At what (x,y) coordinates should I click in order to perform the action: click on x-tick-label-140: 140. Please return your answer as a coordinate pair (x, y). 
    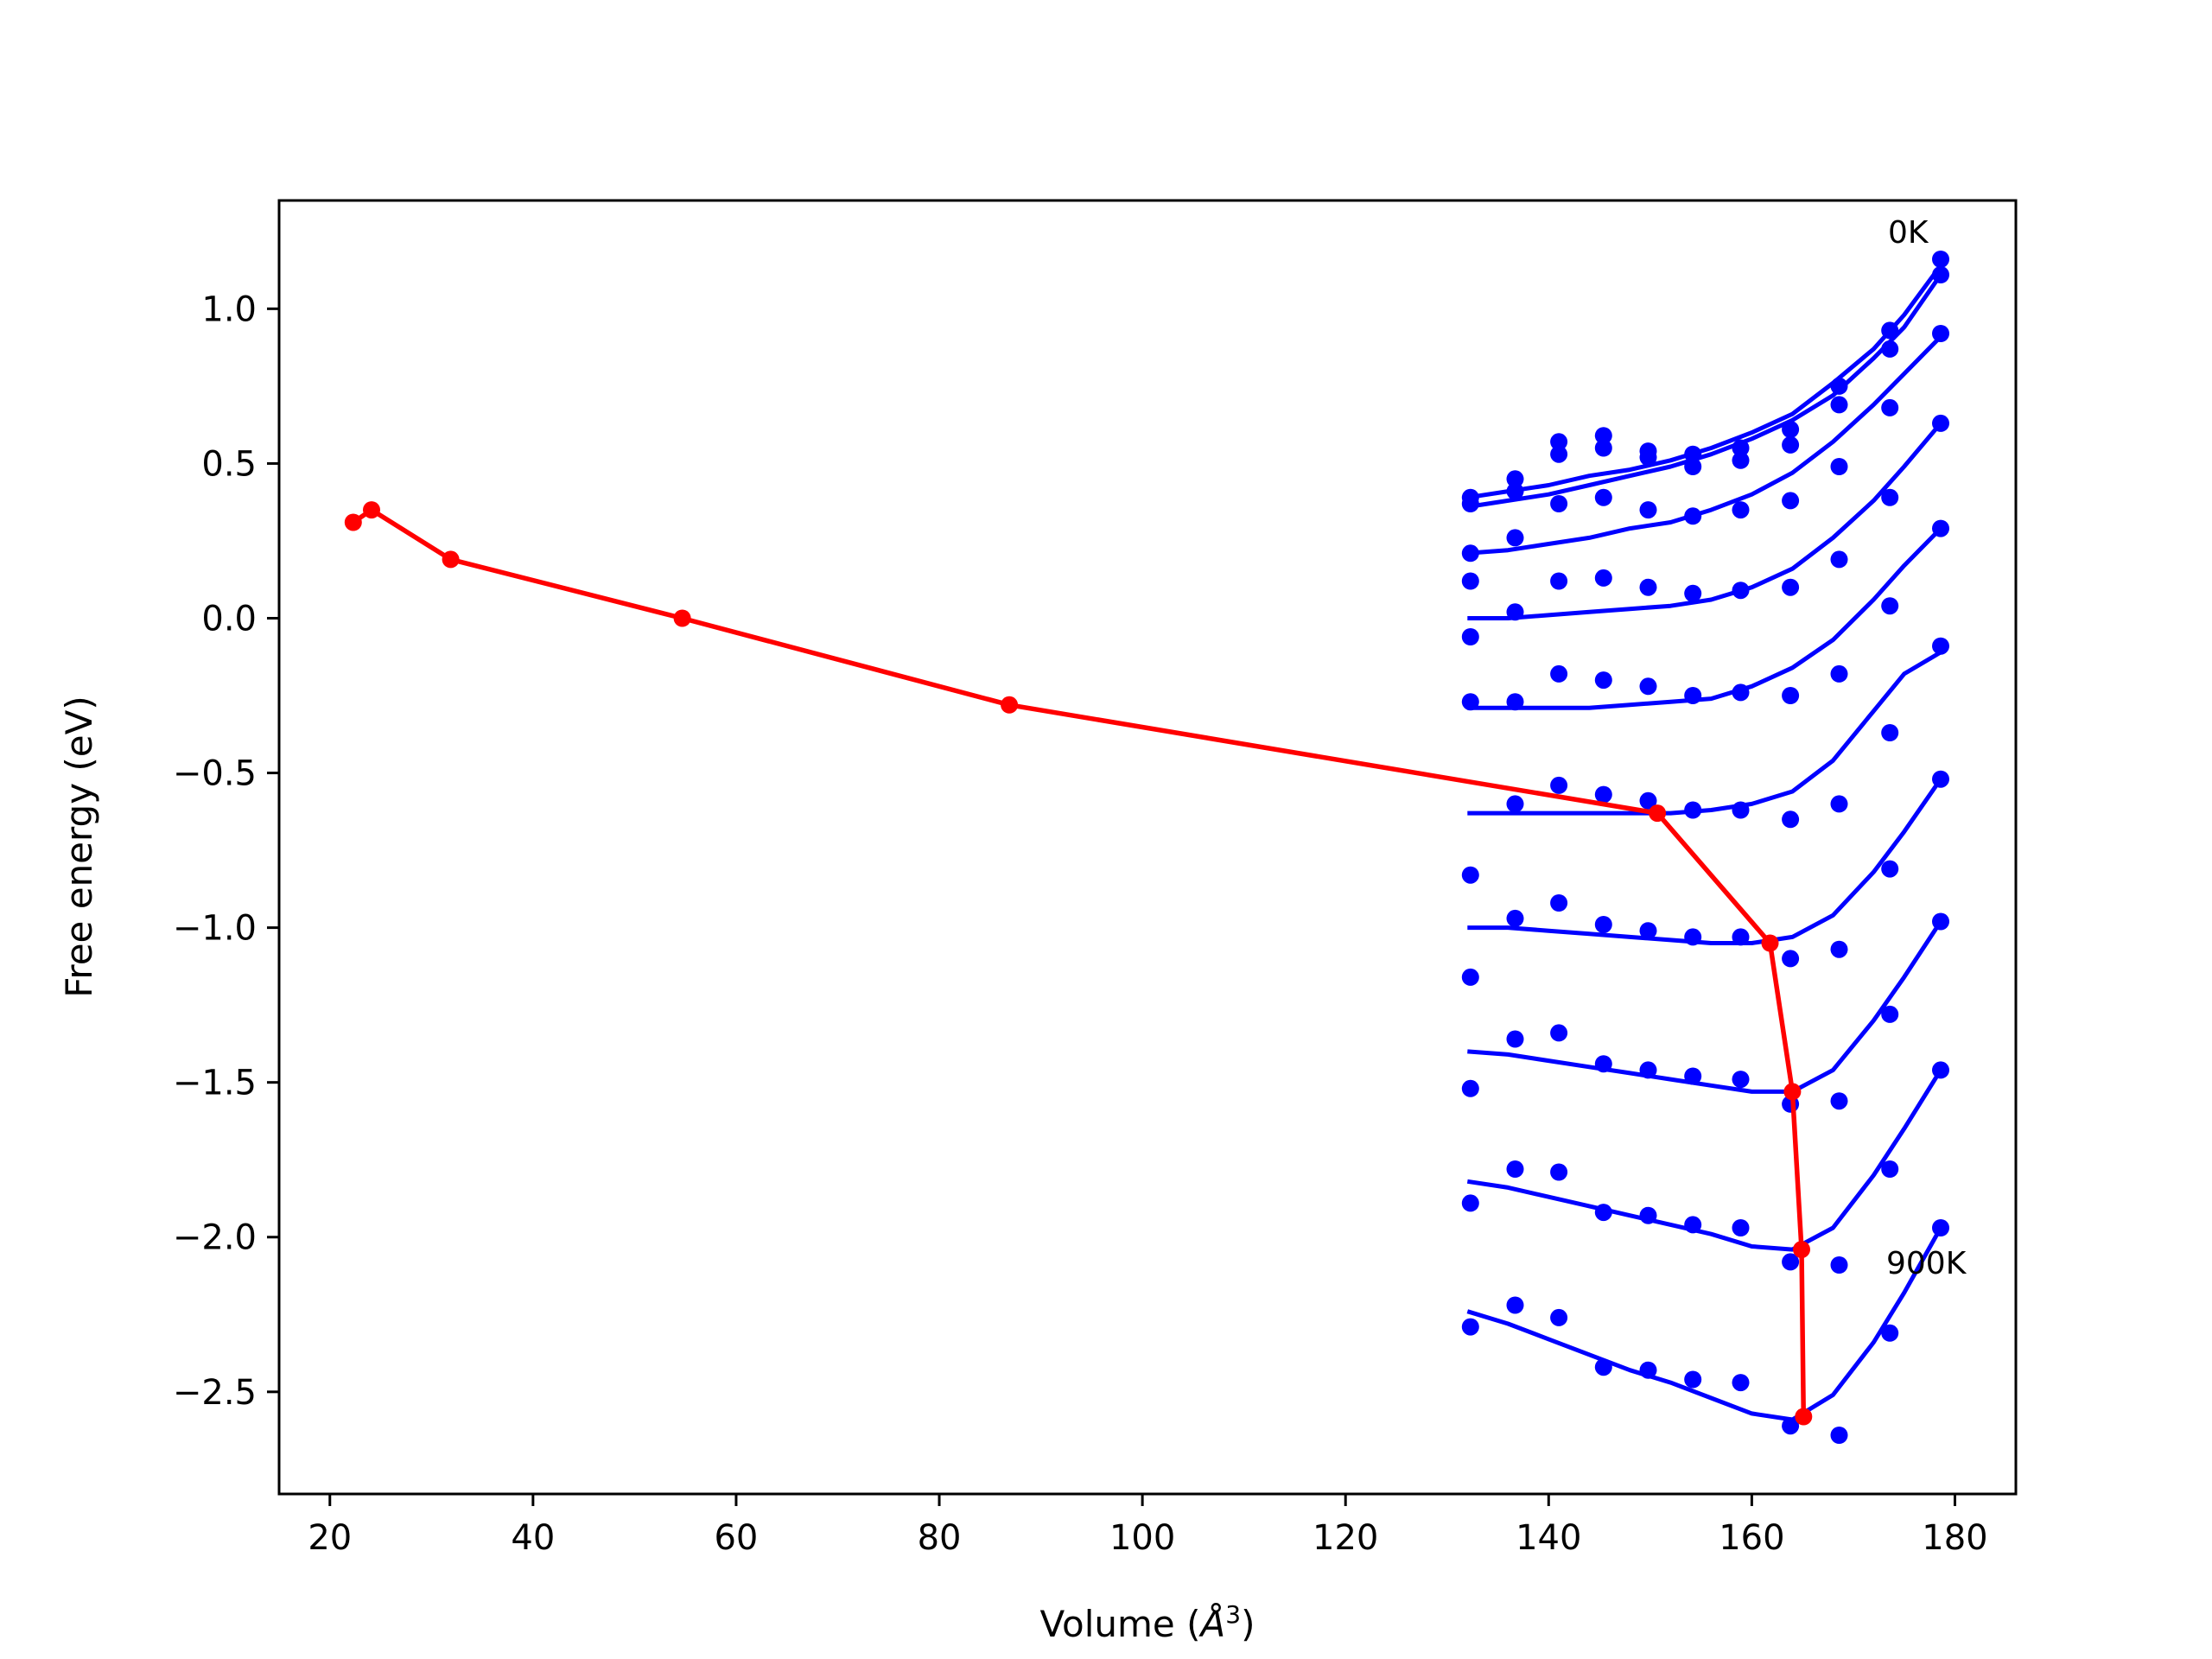
    Looking at the image, I should click on (1548, 1538).